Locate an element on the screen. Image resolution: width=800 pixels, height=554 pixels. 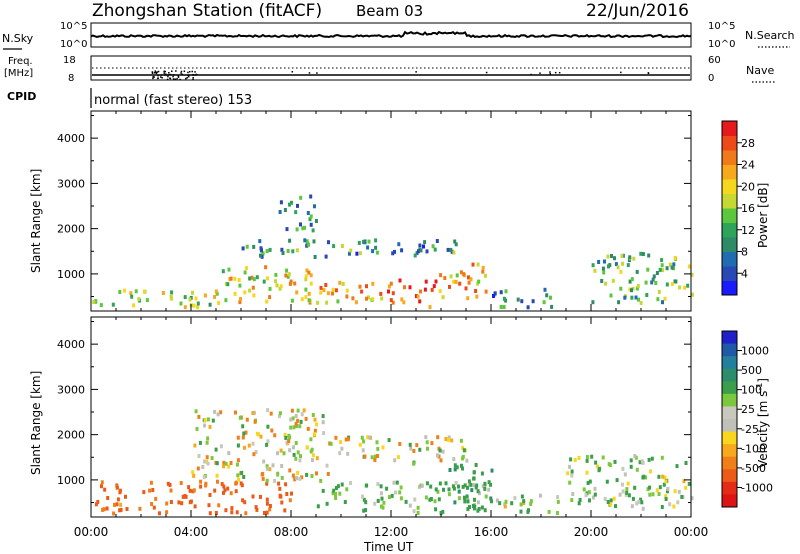
velocity-range-tick: 4000 is located at coordinates (71, 344).